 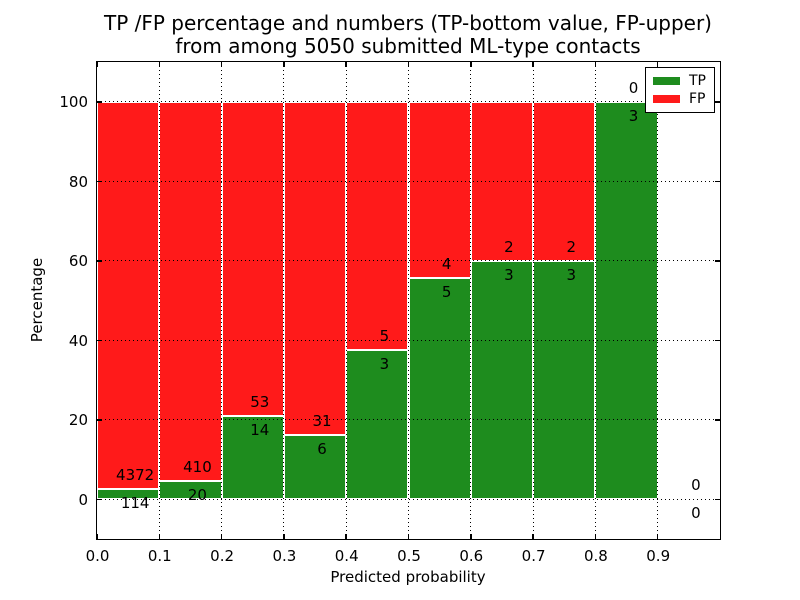 I want to click on fp-count-label: 53, so click(x=260, y=402).